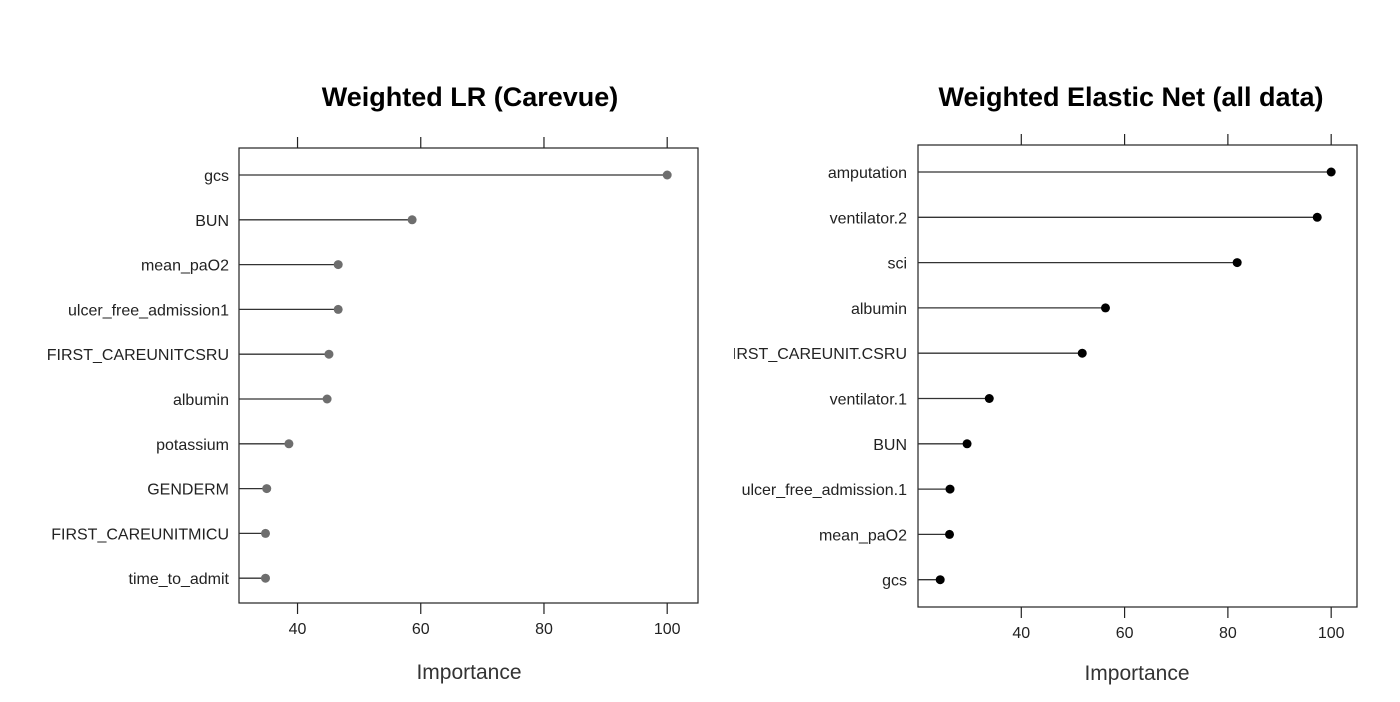  Describe the element at coordinates (1331, 172) in the screenshot. I see `enet-point-amputation` at that location.